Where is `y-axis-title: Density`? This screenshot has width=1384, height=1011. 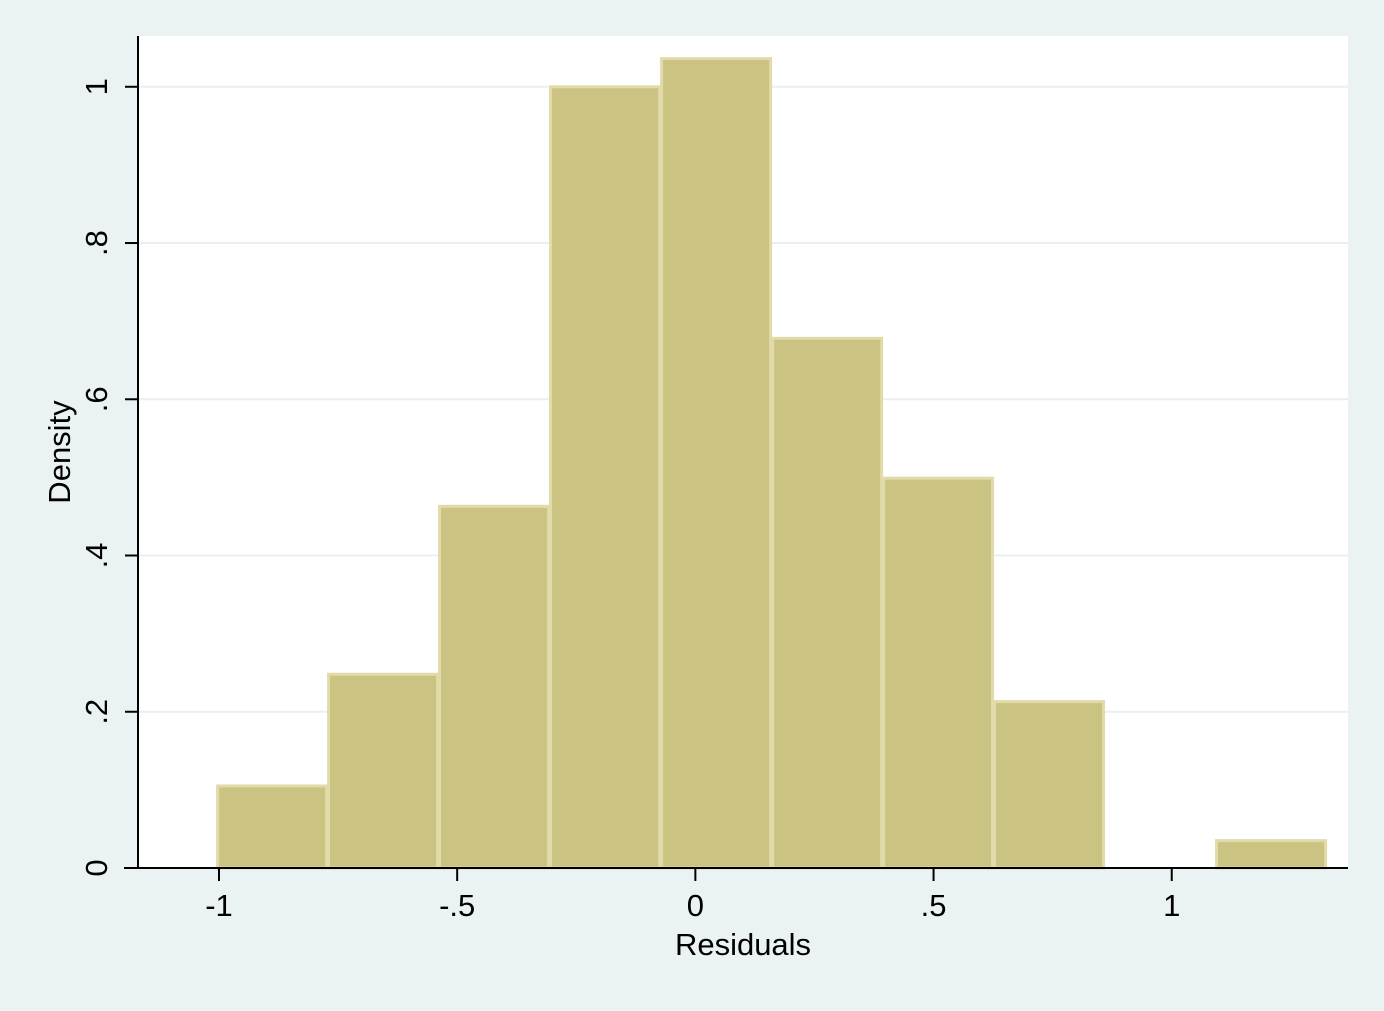
y-axis-title: Density is located at coordinates (59, 452).